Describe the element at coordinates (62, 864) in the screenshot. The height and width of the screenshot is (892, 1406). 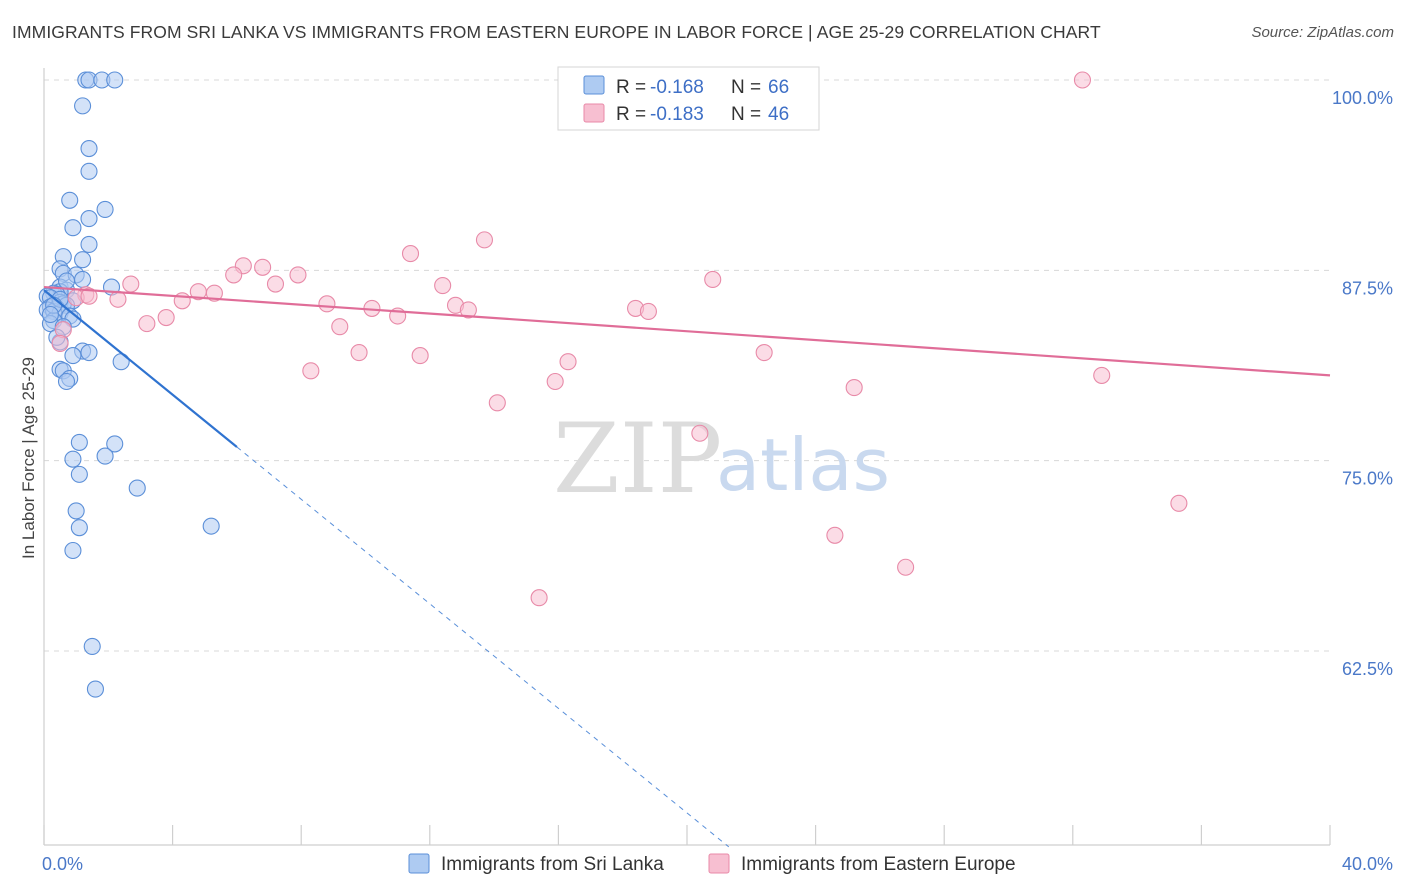
I see `x-tick-label-0: 0.0%` at that location.